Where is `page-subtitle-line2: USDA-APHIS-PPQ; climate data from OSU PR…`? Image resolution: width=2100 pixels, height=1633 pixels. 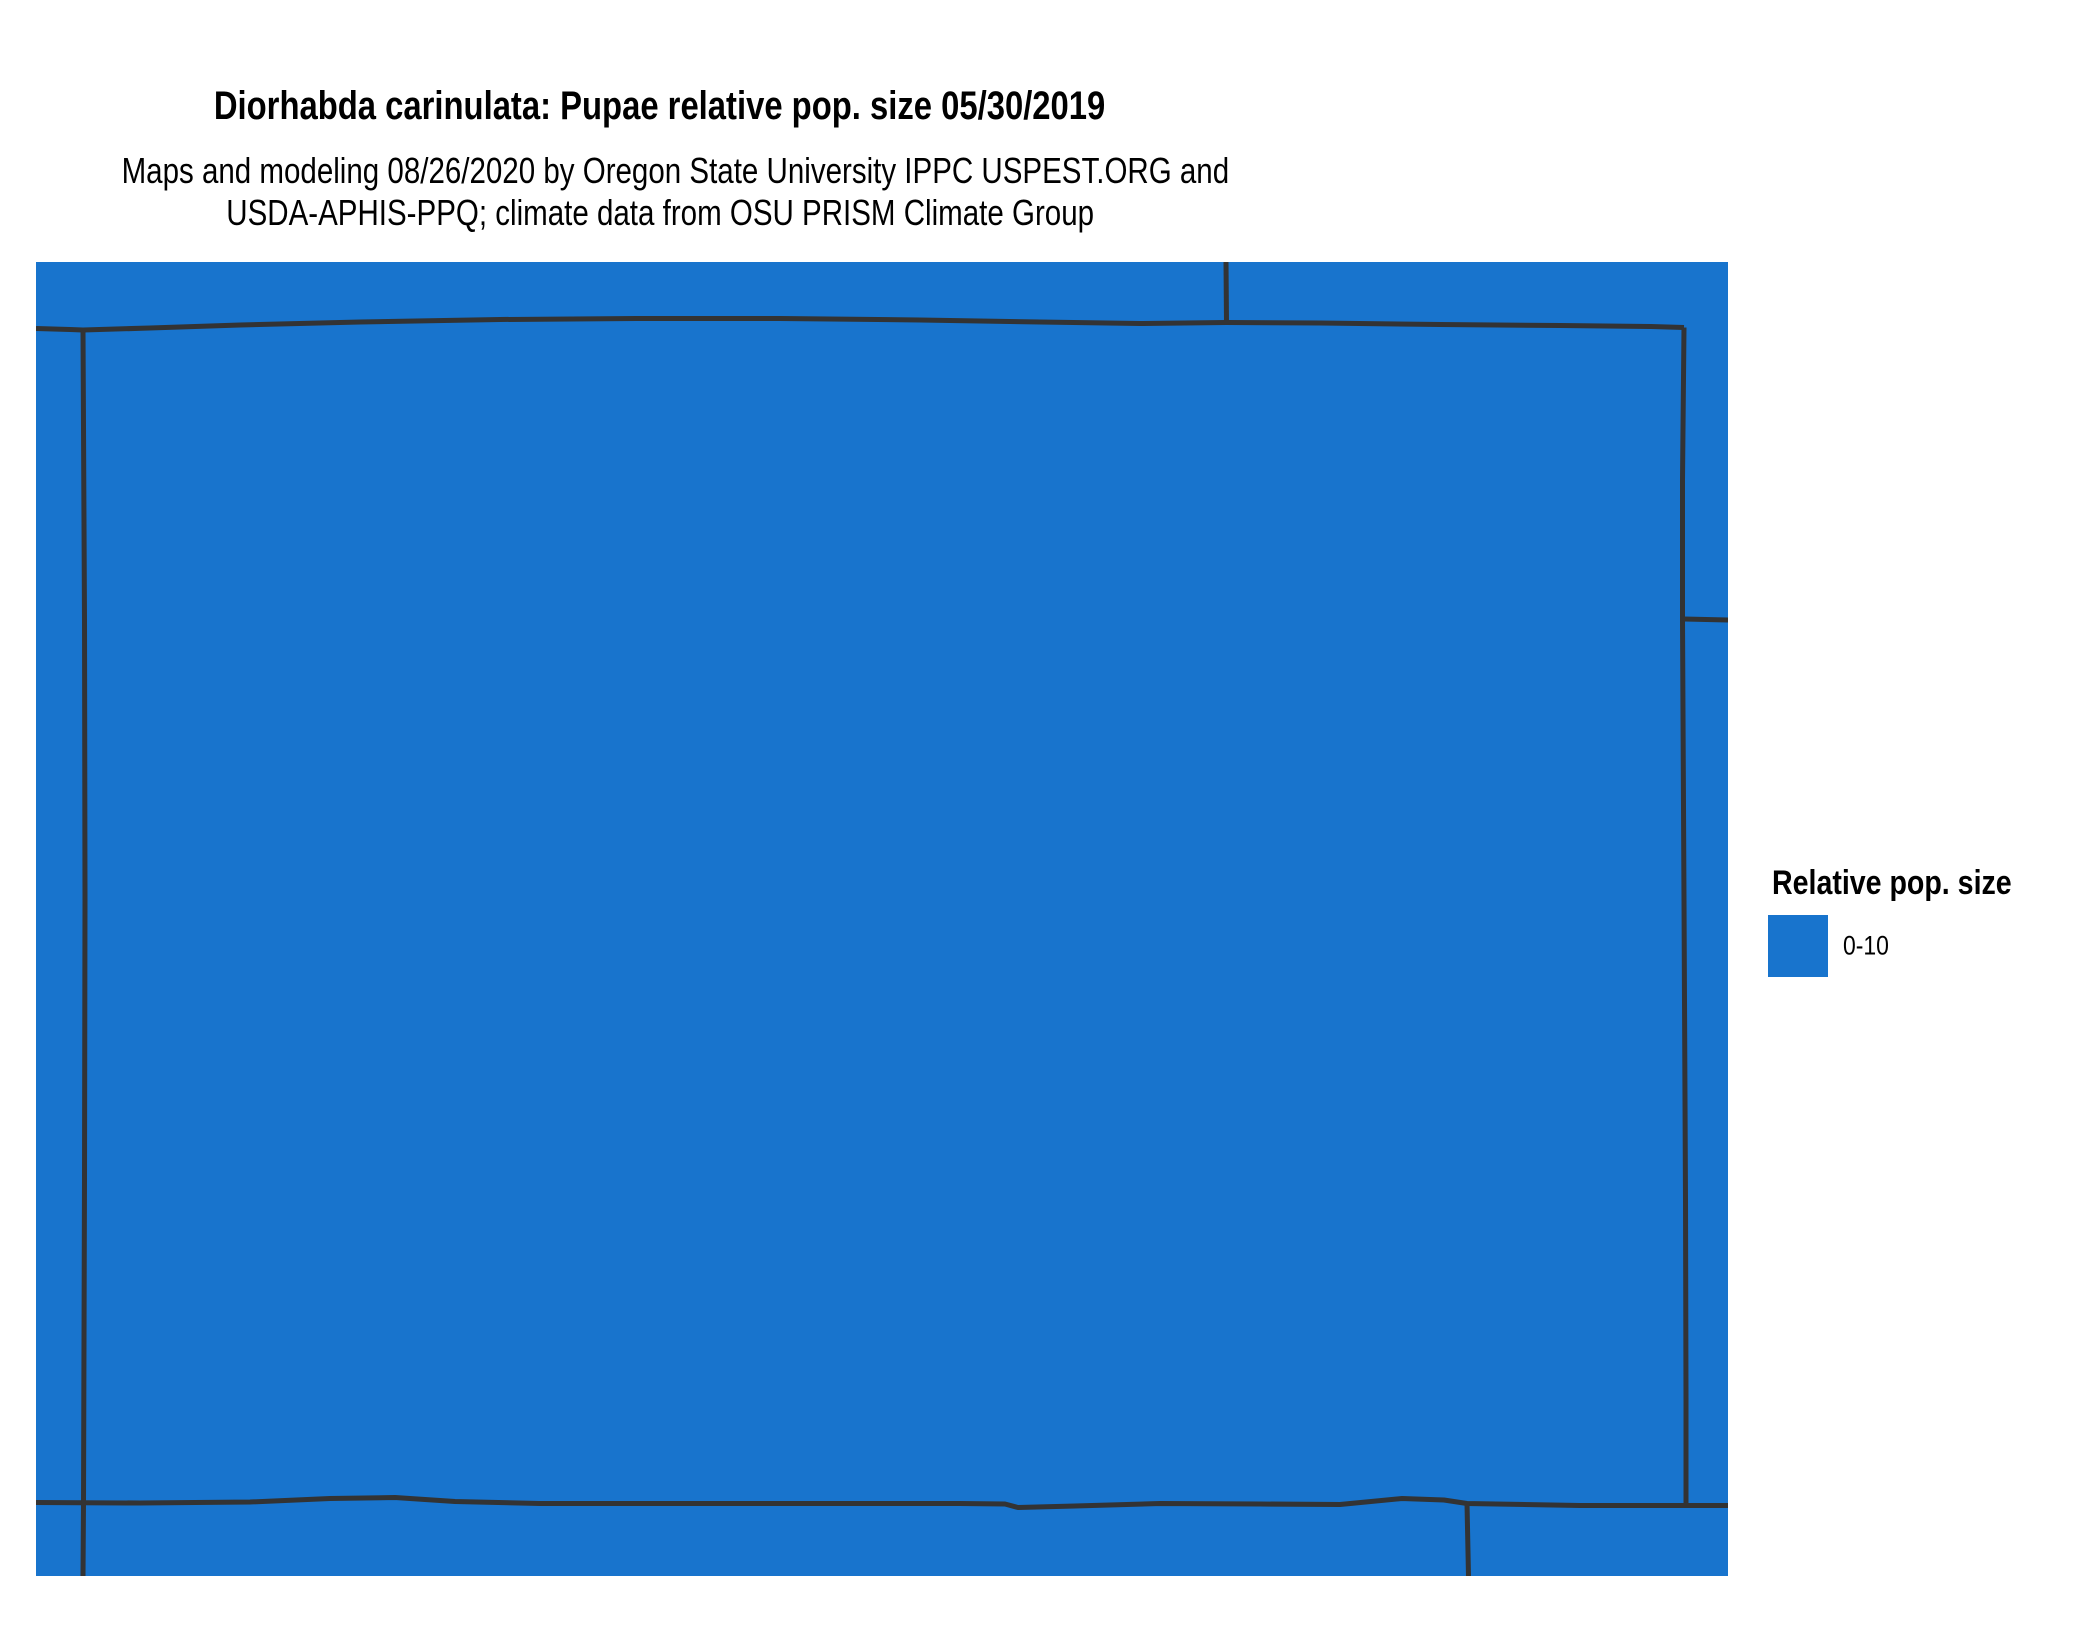 page-subtitle-line2: USDA-APHIS-PPQ; climate data from OSU PR… is located at coordinates (660, 213).